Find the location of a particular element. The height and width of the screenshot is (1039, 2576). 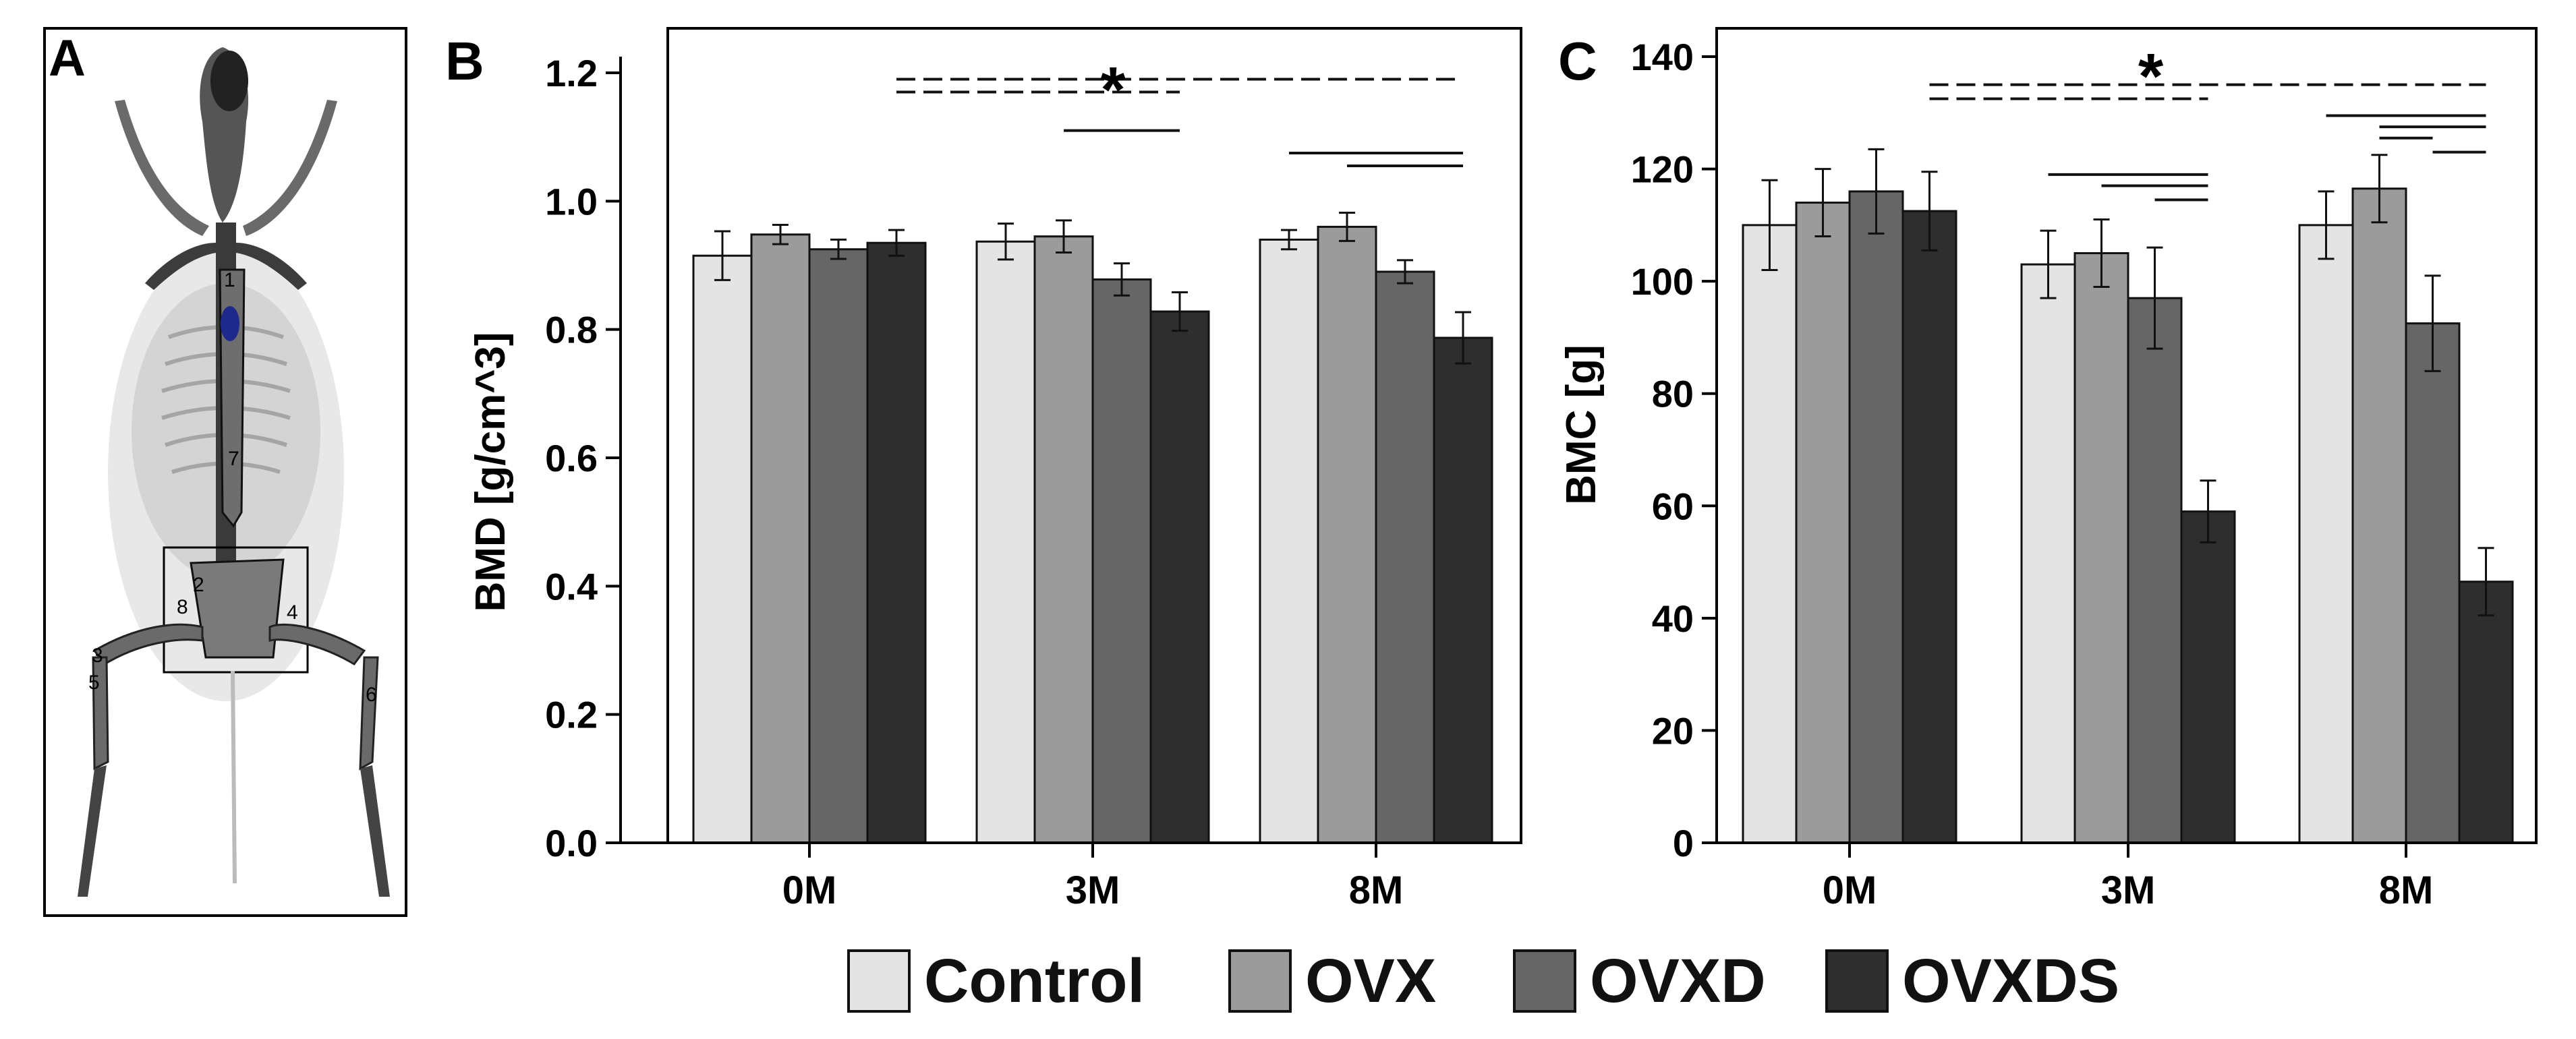

skeleton-image is located at coordinates (234, 472).